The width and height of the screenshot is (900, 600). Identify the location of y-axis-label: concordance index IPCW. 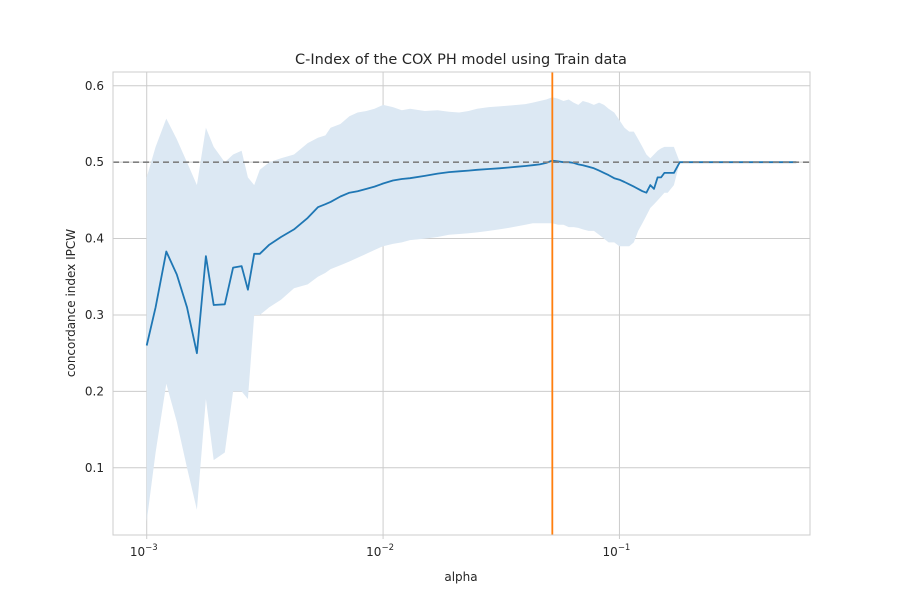
(71, 303).